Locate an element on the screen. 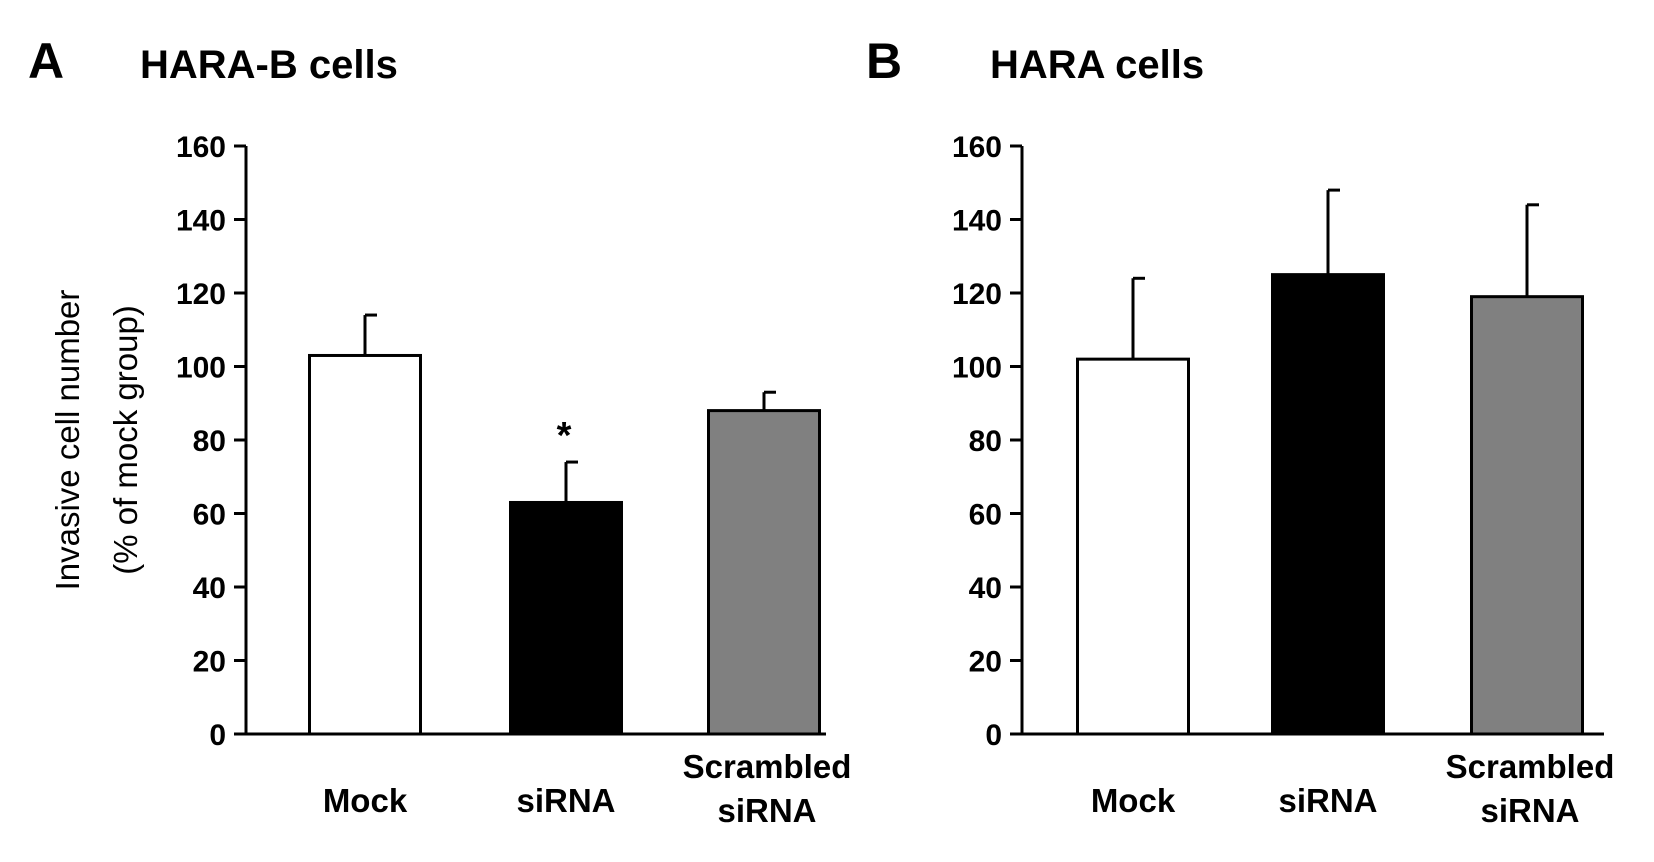 This screenshot has height=862, width=1654. panel-a-y-tick-label: 0 is located at coordinates (217, 735).